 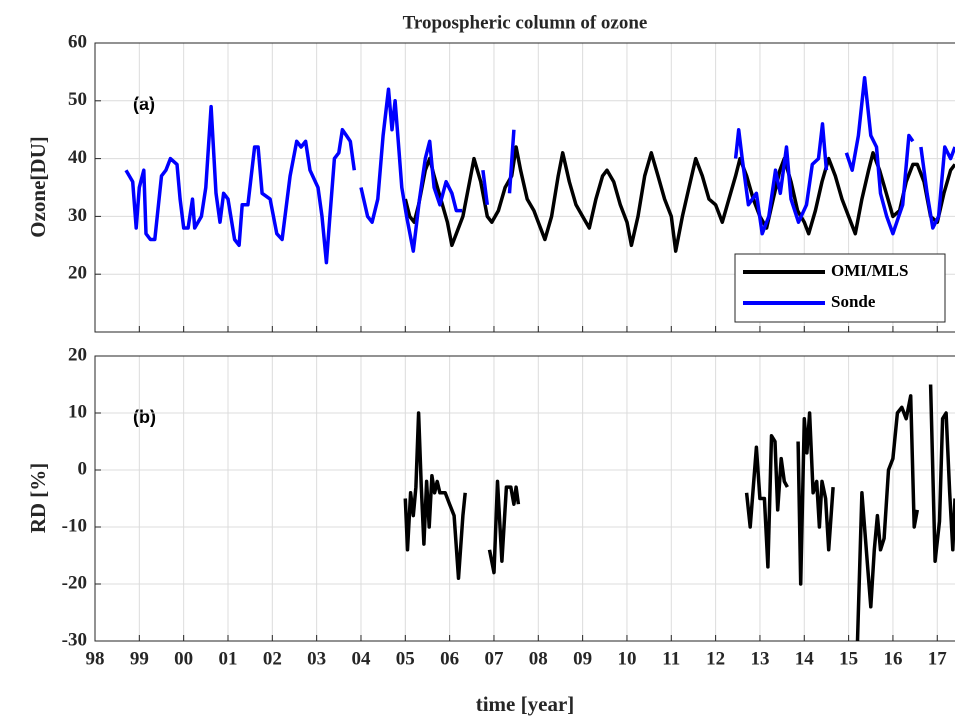 I want to click on y-tick-label: 40, so click(x=77, y=157).